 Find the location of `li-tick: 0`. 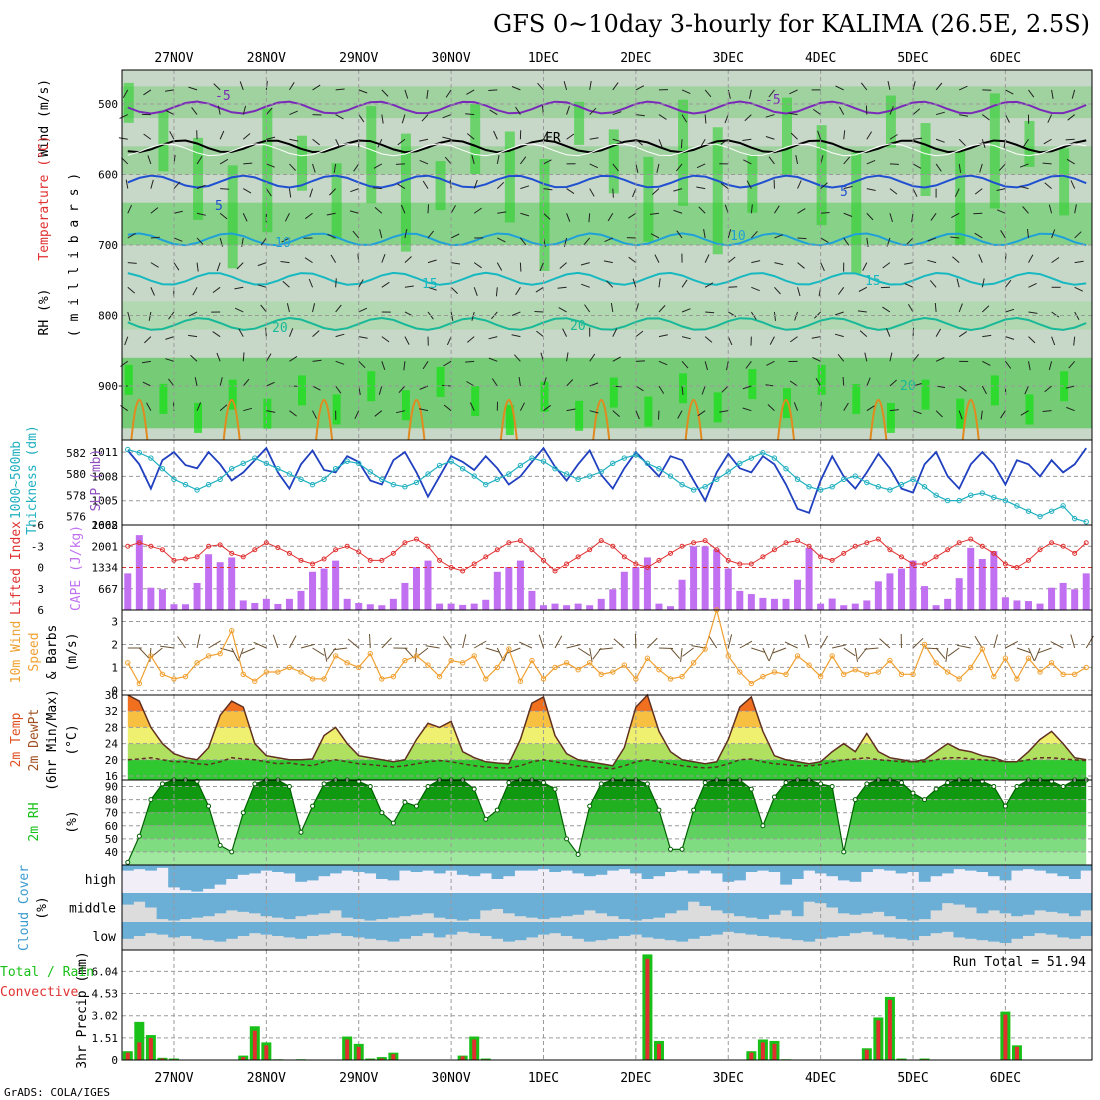

li-tick: 0 is located at coordinates (40, 568).